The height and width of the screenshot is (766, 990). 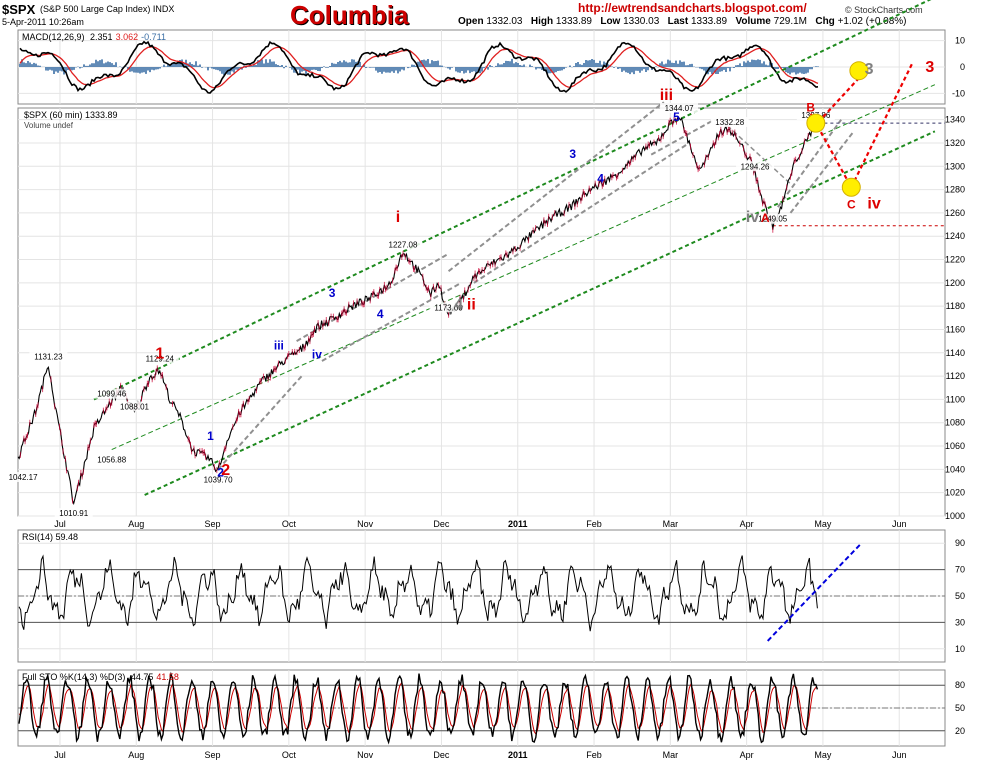 I want to click on projection-path, so click(x=861, y=126).